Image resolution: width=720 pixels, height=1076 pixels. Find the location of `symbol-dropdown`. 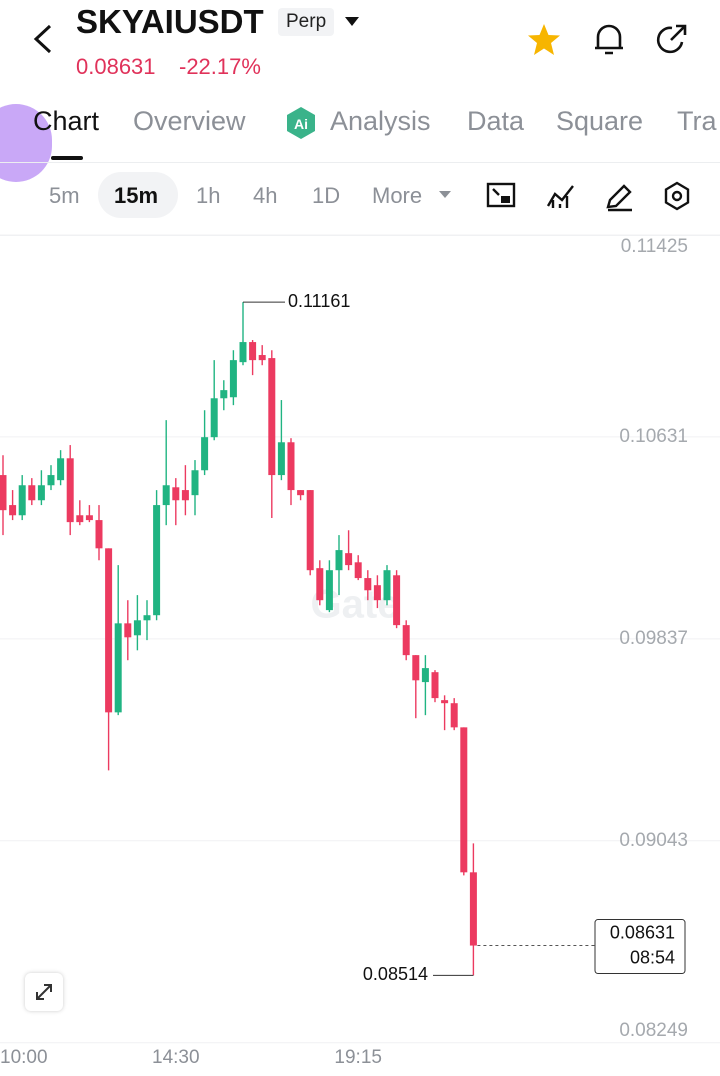

symbol-dropdown is located at coordinates (352, 22).